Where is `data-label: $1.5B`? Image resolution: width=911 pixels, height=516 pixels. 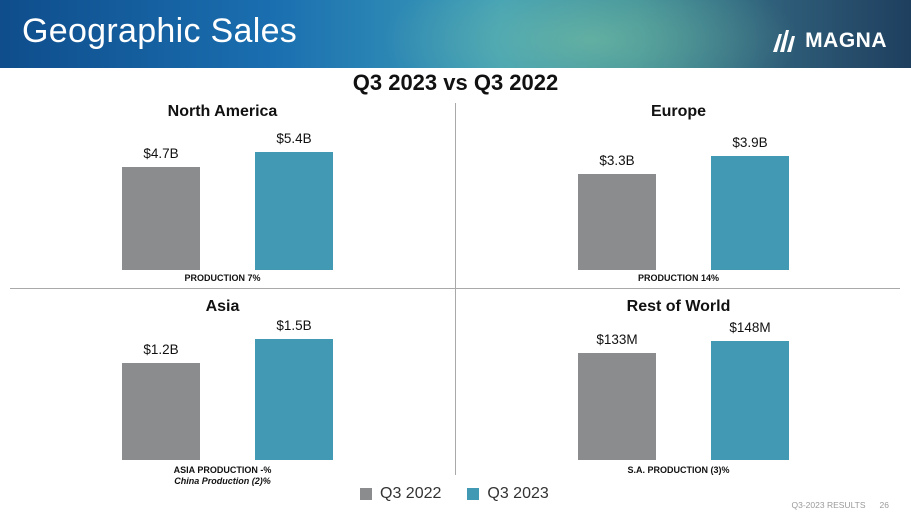 data-label: $1.5B is located at coordinates (294, 325).